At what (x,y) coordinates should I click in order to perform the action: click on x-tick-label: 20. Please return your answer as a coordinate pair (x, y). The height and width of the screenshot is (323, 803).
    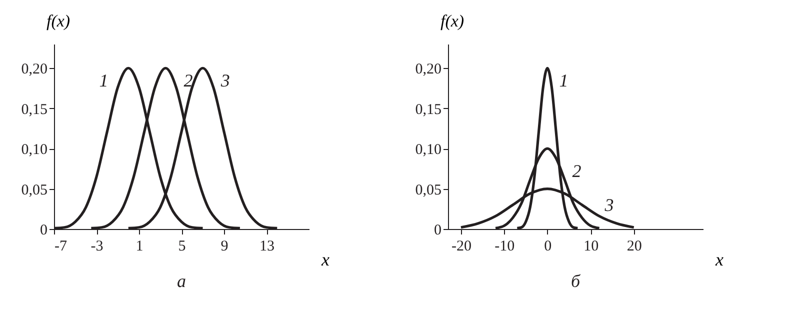
    Looking at the image, I should click on (634, 246).